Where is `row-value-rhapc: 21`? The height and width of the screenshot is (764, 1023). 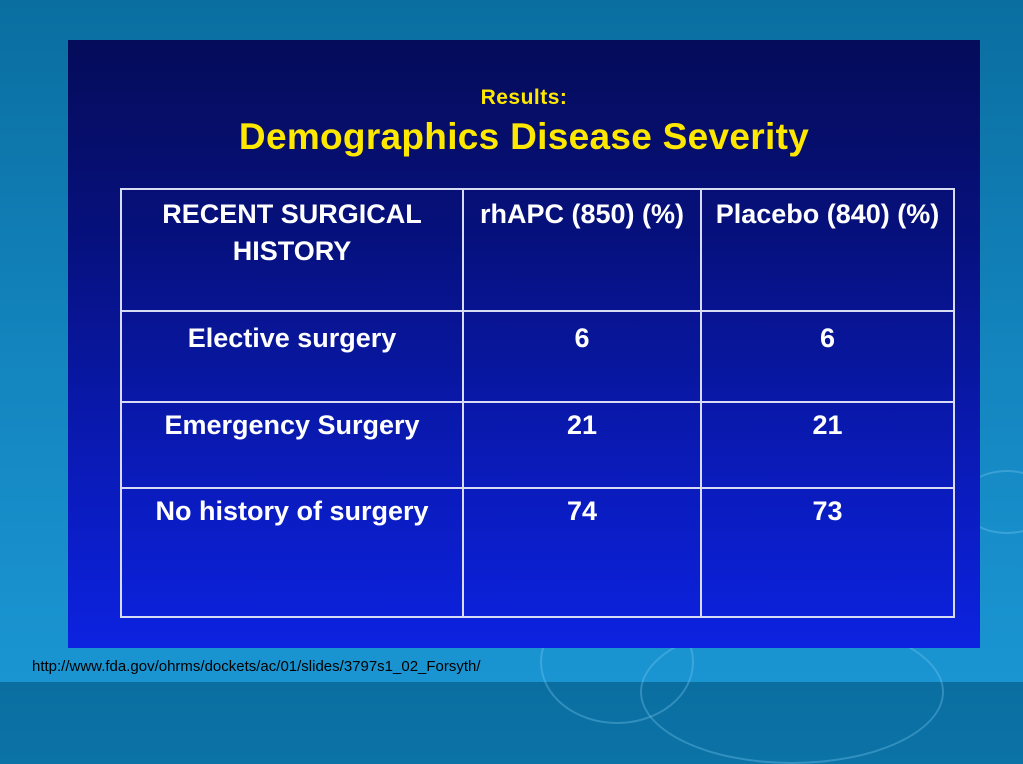
row-value-rhapc: 21 is located at coordinates (582, 445).